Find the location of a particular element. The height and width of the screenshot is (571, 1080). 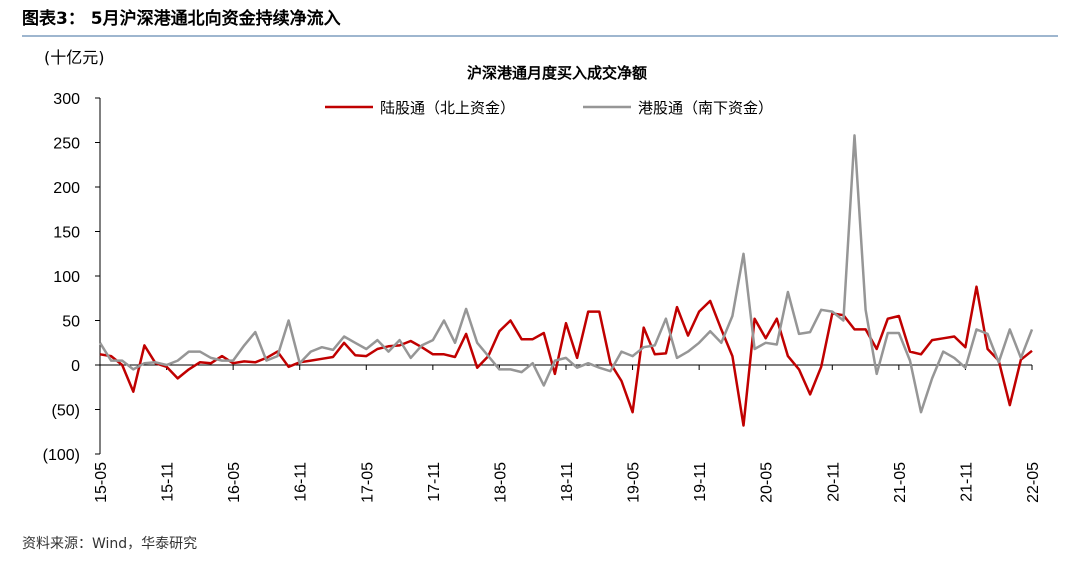

x-tick-label: 19-11 is located at coordinates (700, 482).